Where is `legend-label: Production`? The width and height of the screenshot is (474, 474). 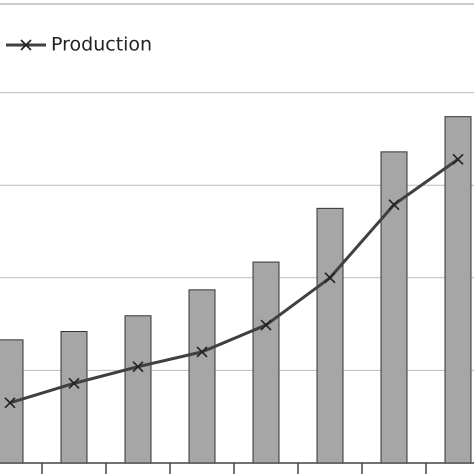 legend-label: Production is located at coordinates (101, 45).